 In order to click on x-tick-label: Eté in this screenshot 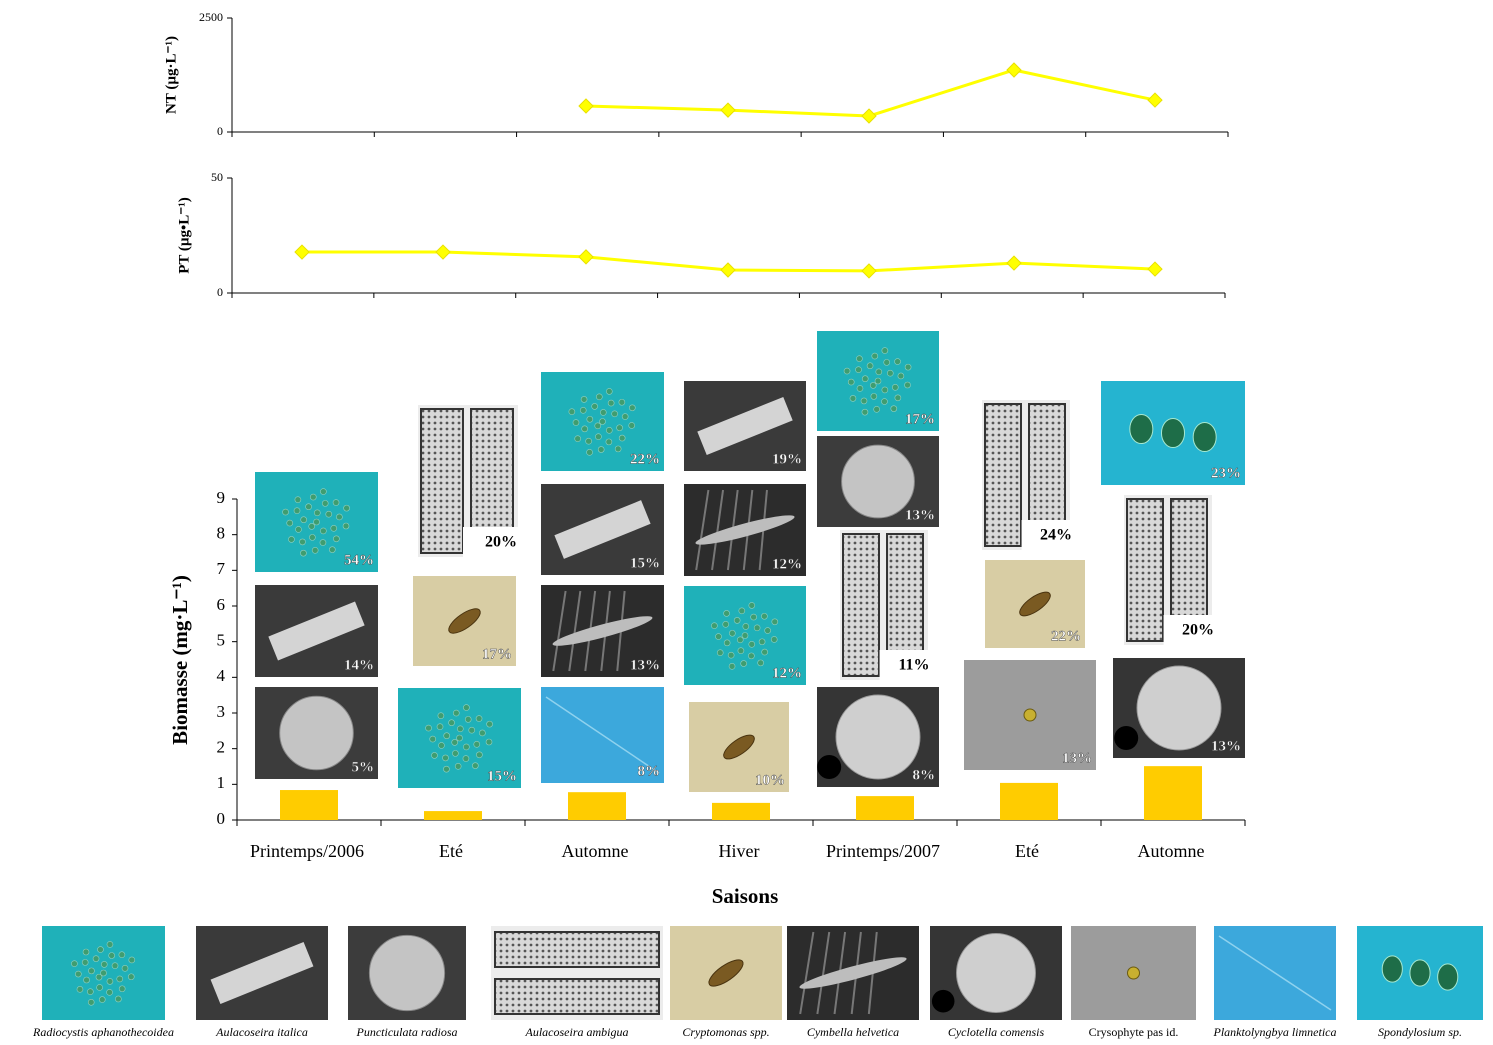, I will do `click(1027, 851)`.